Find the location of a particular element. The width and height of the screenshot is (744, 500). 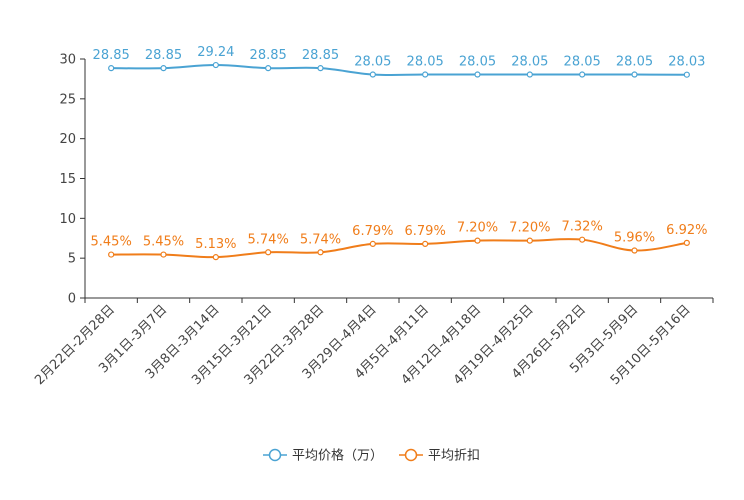

data-label: 29.24 is located at coordinates (215, 52).